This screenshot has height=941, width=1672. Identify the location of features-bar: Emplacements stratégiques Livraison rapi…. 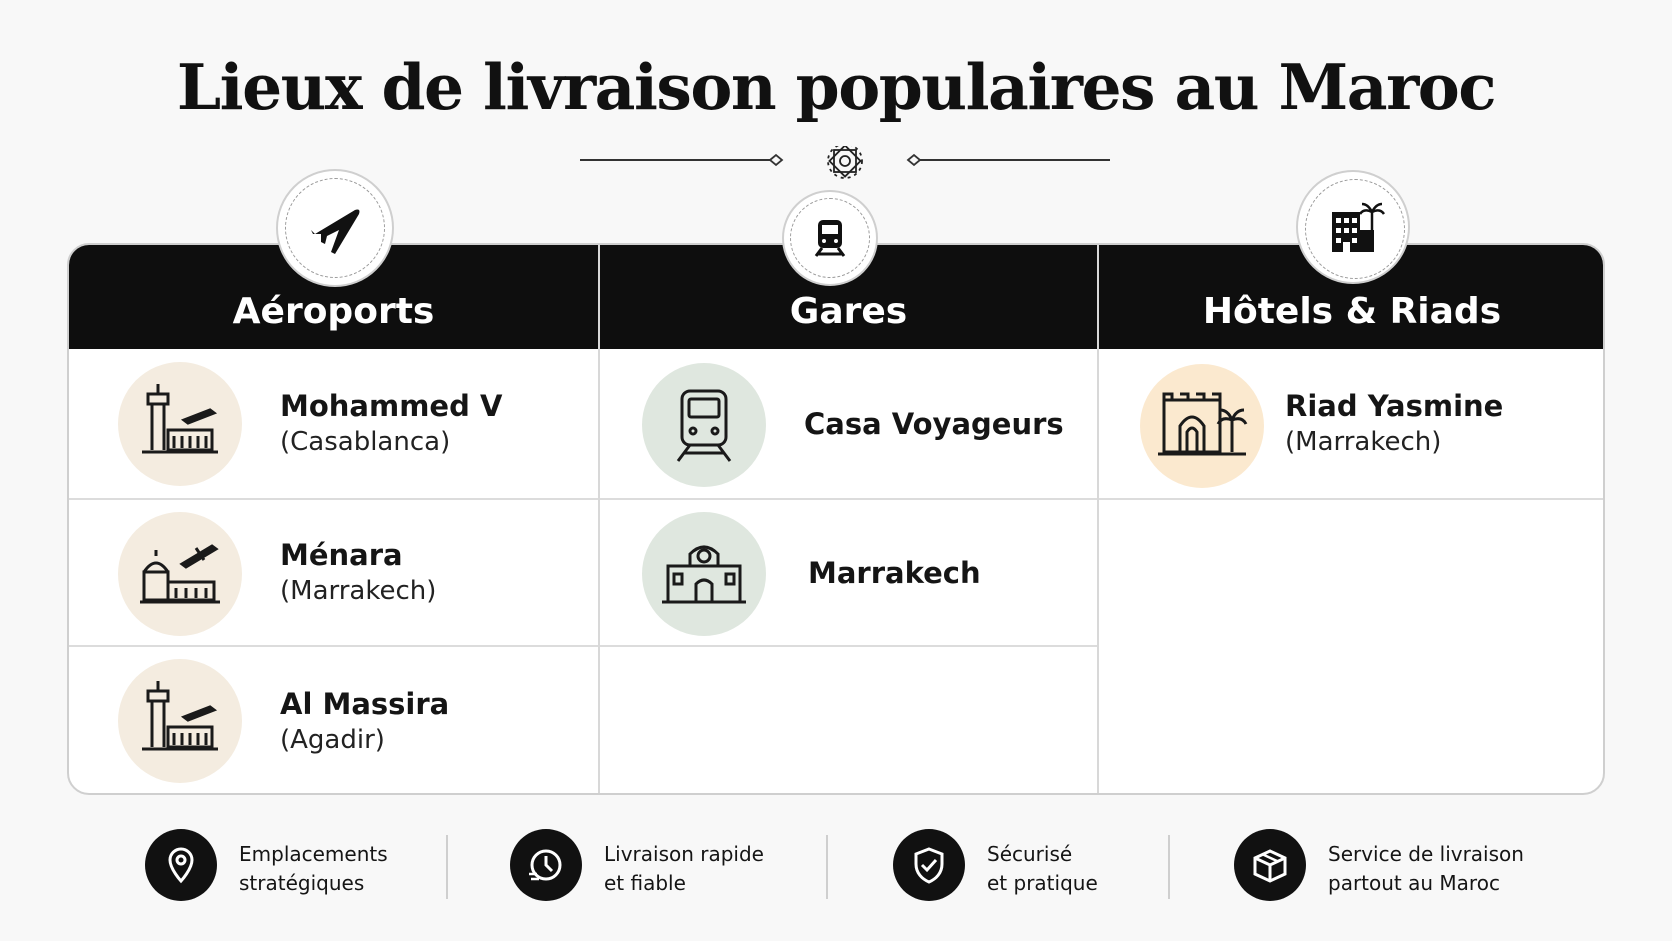
(836, 865).